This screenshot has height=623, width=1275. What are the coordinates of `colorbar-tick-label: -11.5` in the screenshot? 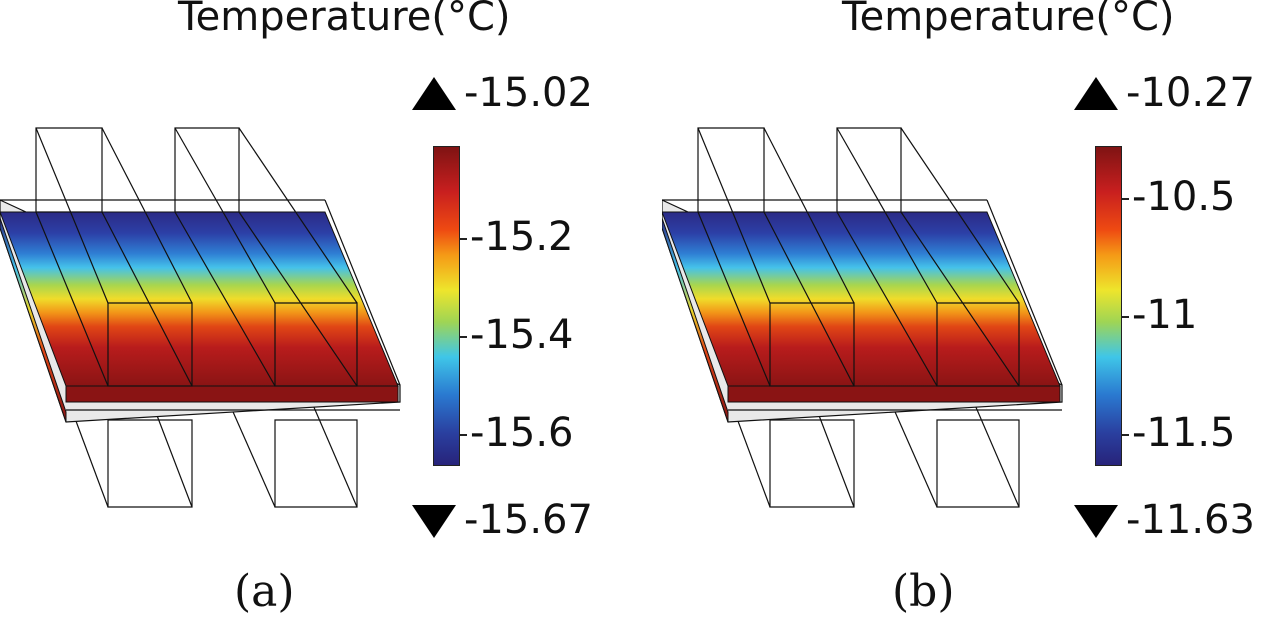 It's located at (1184, 433).